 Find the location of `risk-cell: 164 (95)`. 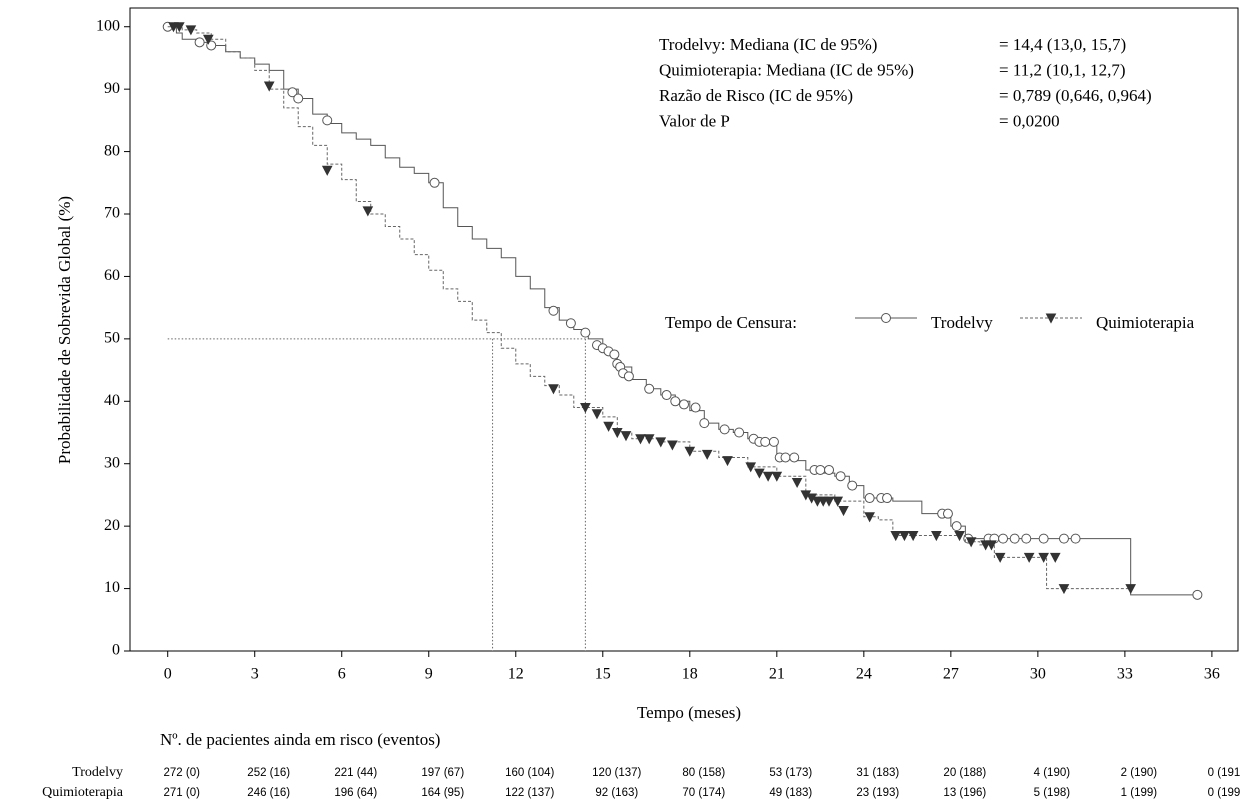

risk-cell: 164 (95) is located at coordinates (442, 793).